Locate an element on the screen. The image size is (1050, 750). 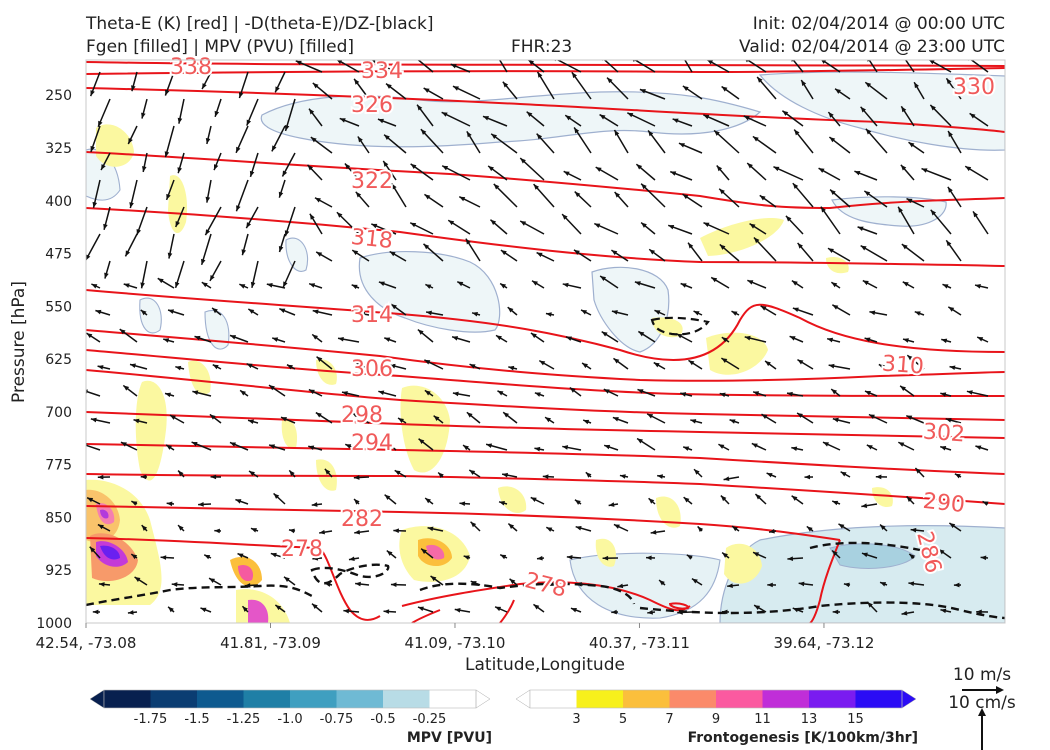
fgen-colorbar: 3 5 7 9 11 13 15 is located at coordinates (716, 708).